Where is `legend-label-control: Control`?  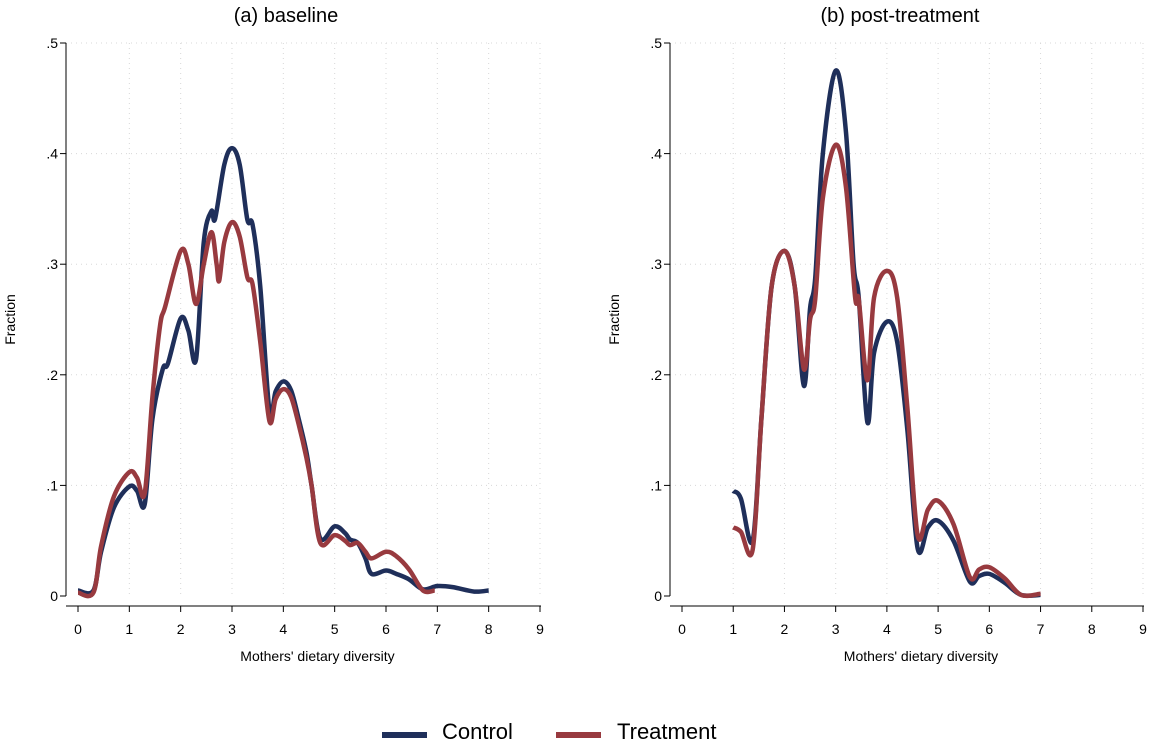
legend-label-control: Control is located at coordinates (477, 731).